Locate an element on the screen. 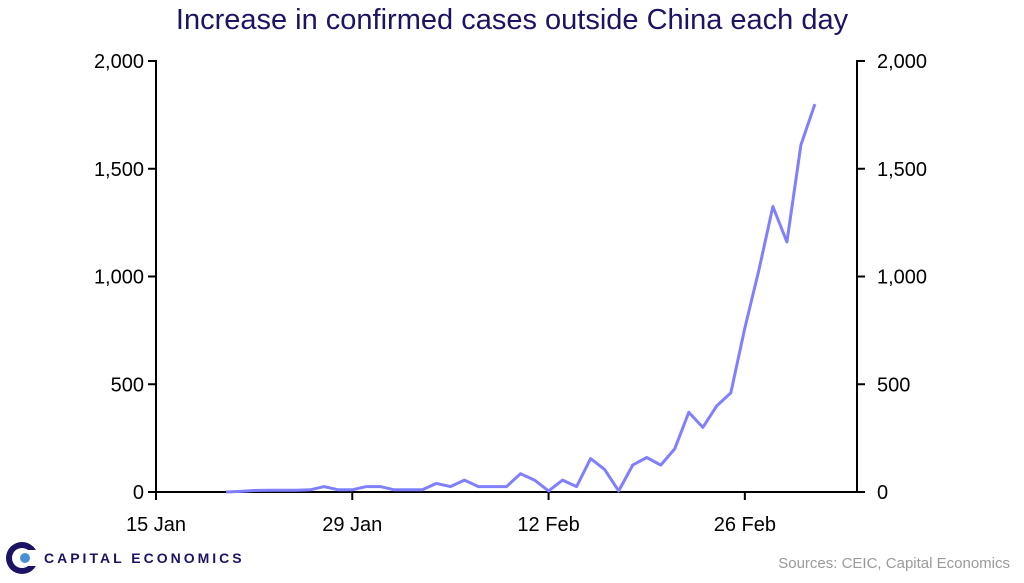  x-tick-label: 12 Feb is located at coordinates (548, 525).